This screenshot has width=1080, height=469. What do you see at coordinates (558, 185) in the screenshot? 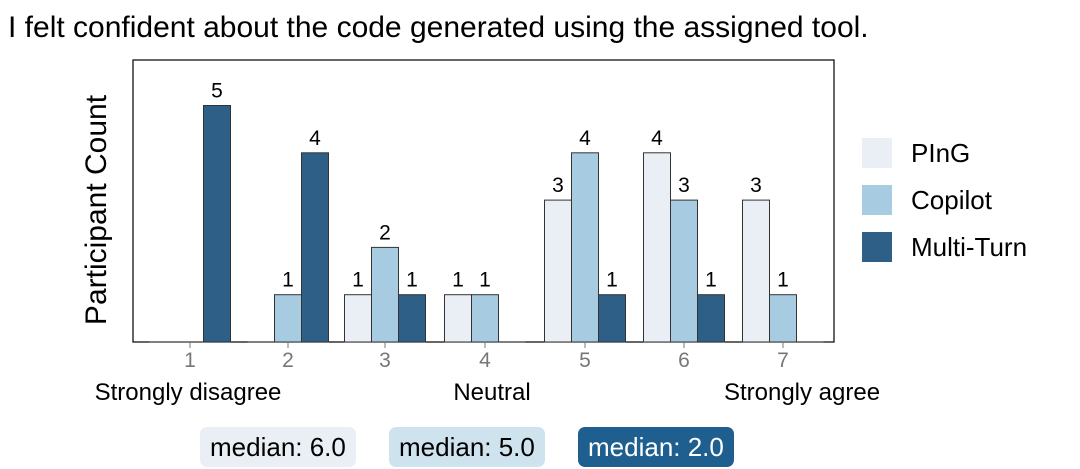
I see `data-label-ping-5: 3` at bounding box center [558, 185].